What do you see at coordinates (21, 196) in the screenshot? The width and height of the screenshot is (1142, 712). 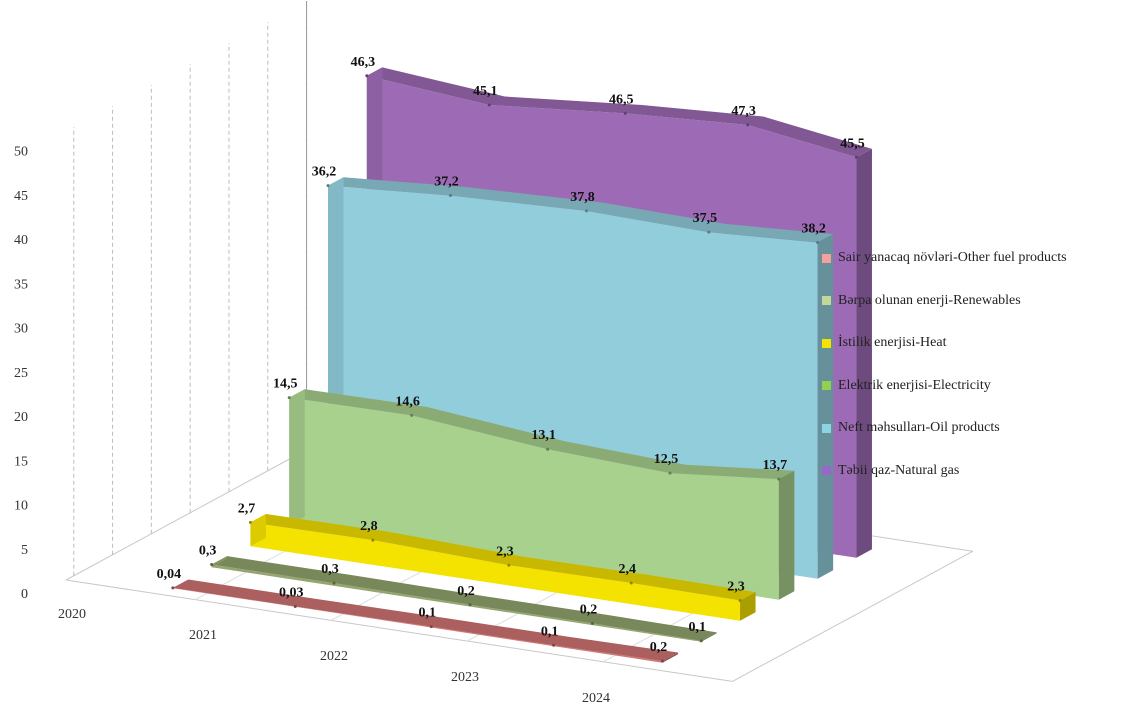 I see `y-tick-label: 45` at bounding box center [21, 196].